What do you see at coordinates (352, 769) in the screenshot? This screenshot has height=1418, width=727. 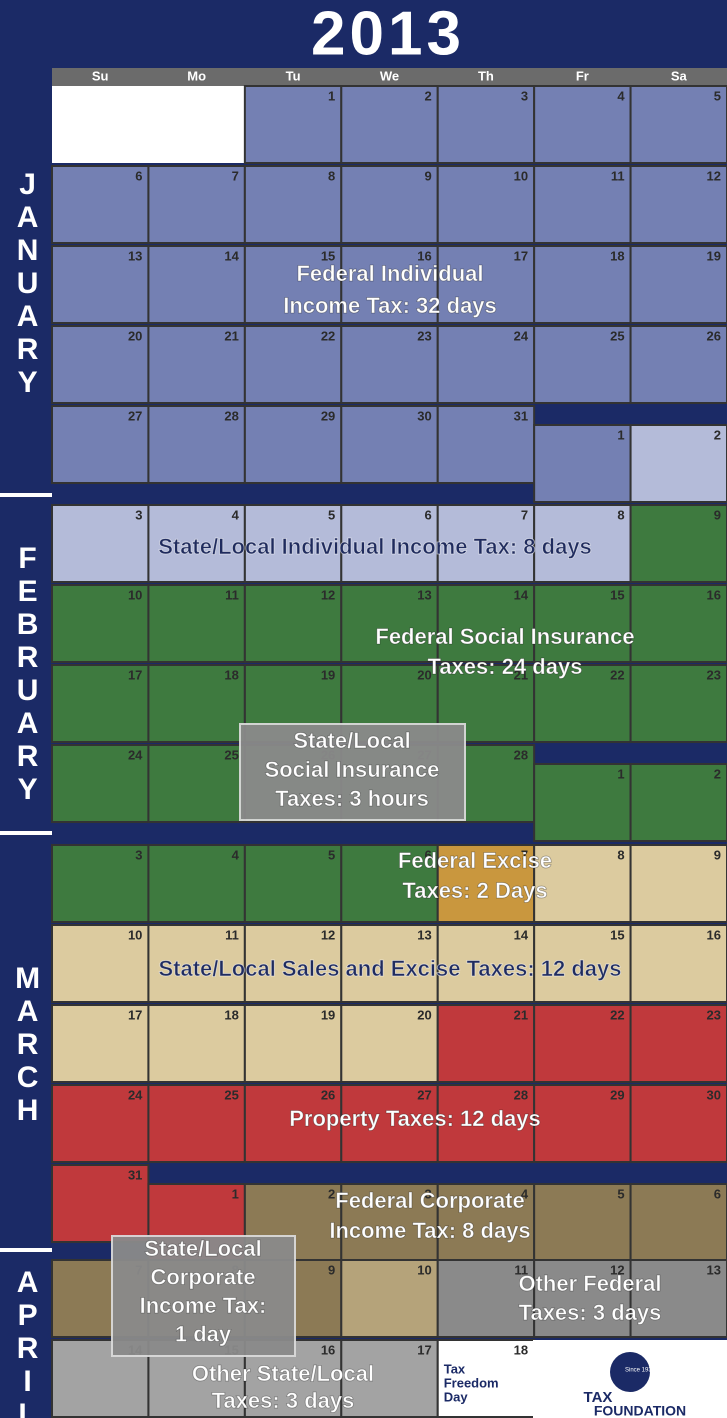 I see `tax-label: Social Insurance` at bounding box center [352, 769].